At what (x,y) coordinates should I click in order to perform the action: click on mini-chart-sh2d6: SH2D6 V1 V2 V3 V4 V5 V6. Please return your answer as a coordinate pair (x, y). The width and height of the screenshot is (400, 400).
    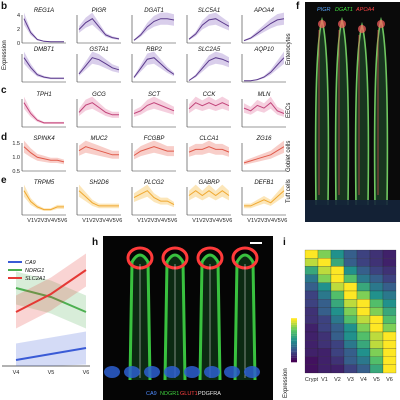
    Looking at the image, I should click on (99, 202).